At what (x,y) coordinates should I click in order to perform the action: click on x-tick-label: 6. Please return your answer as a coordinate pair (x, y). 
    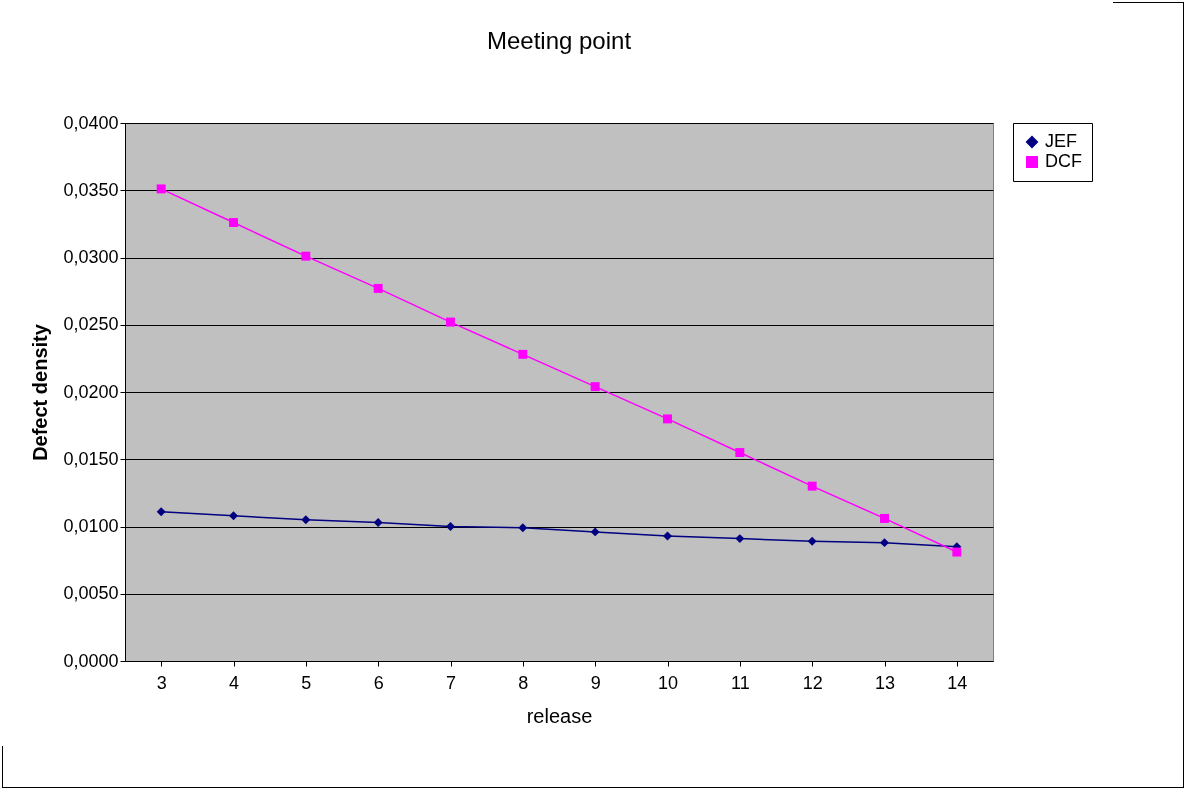
    Looking at the image, I should click on (378, 682).